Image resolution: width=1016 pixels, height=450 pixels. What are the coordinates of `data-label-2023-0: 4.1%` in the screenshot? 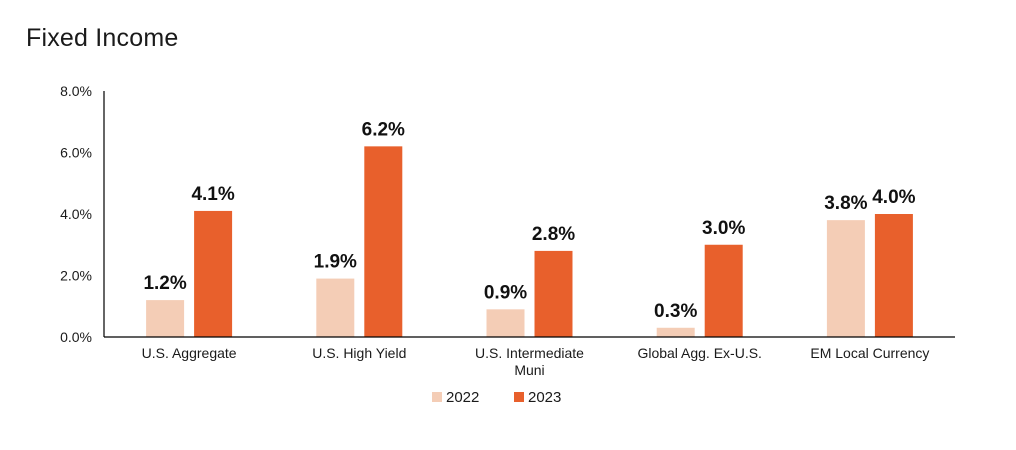 It's located at (212, 194).